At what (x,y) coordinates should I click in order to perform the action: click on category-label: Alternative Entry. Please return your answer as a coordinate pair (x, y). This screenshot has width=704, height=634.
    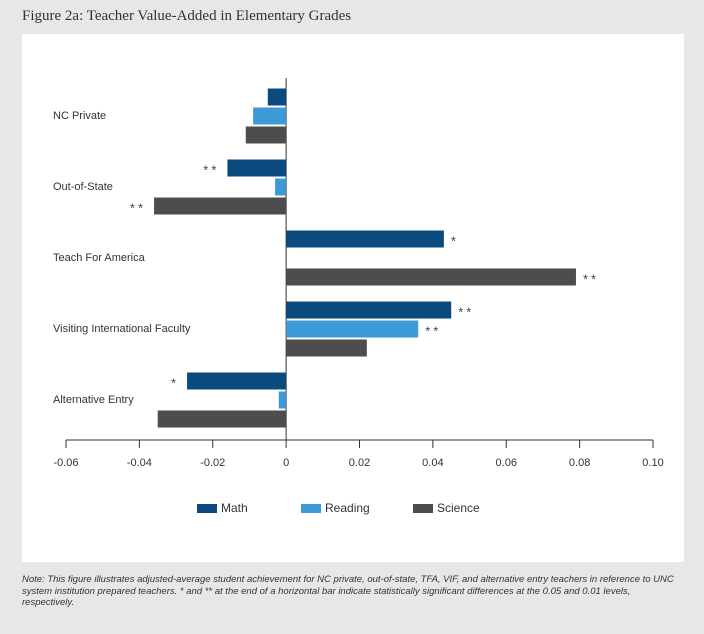
    Looking at the image, I should click on (93, 400).